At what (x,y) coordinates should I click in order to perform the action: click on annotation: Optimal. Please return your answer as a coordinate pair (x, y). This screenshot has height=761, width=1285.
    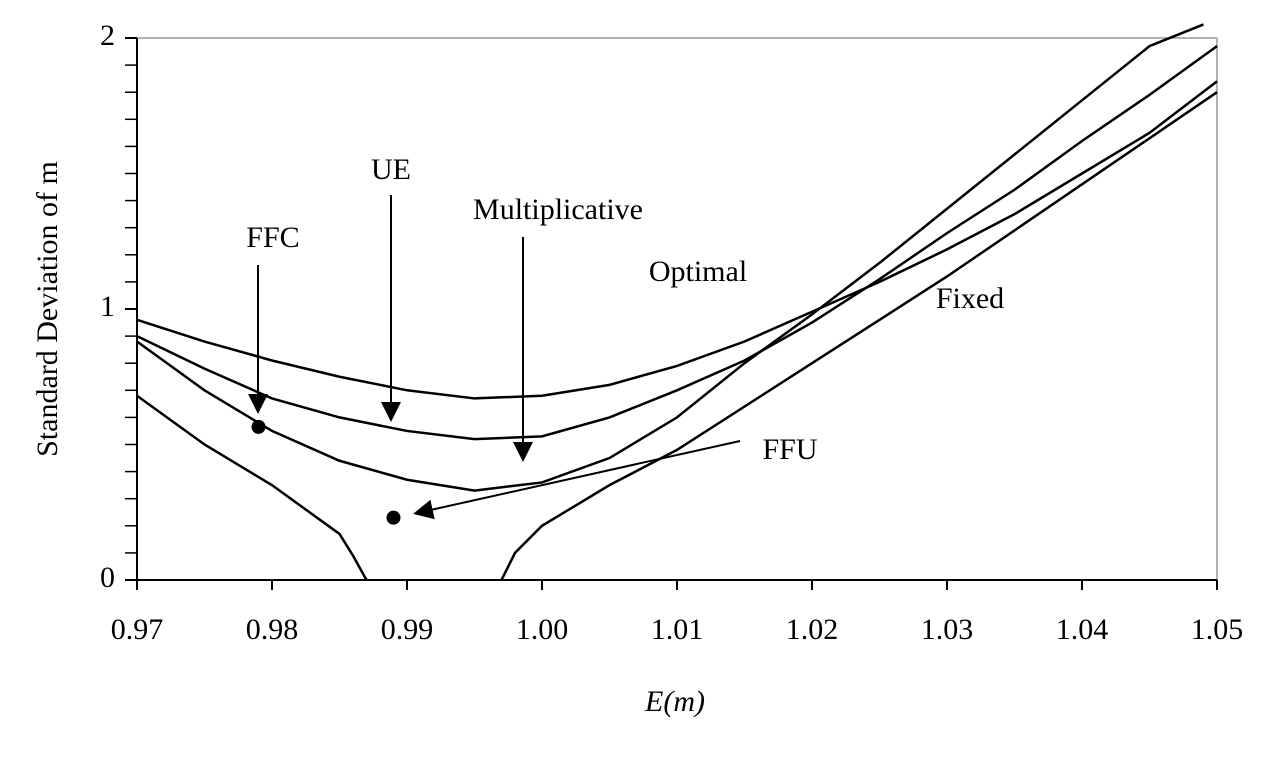
    Looking at the image, I should click on (698, 271).